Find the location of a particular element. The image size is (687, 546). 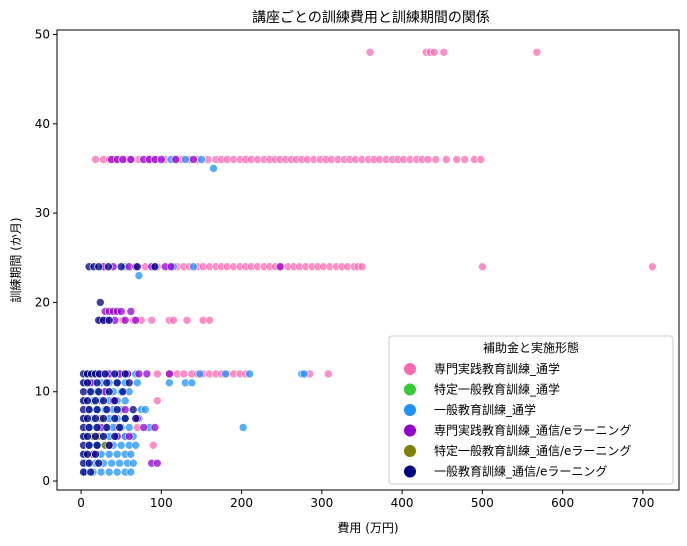

legend-label: 特定一般教育訓練_通学 is located at coordinates (497, 389).